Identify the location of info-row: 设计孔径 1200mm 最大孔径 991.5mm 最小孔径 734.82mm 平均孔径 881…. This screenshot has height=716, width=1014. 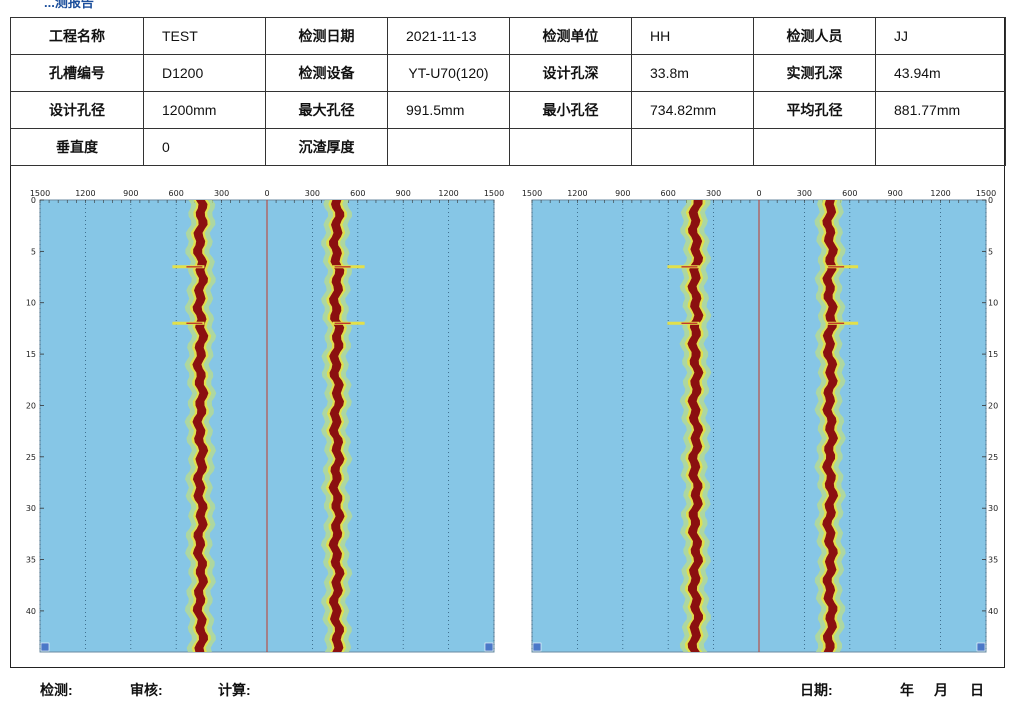
(508, 110).